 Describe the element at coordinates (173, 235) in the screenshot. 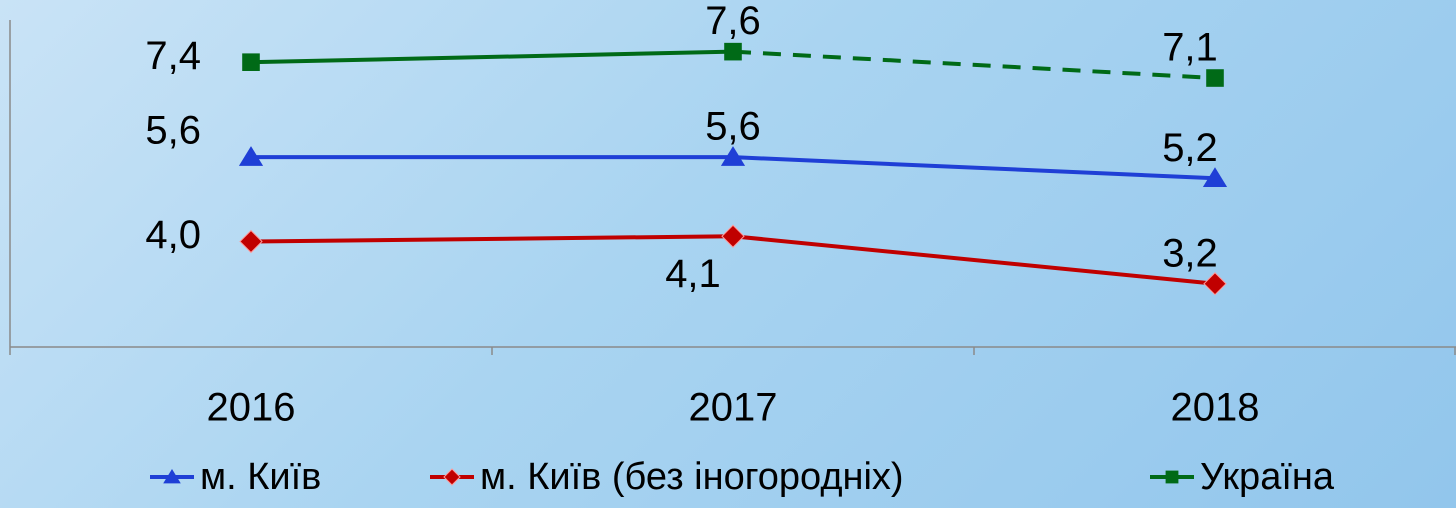

I see `data-label: 4,0` at that location.